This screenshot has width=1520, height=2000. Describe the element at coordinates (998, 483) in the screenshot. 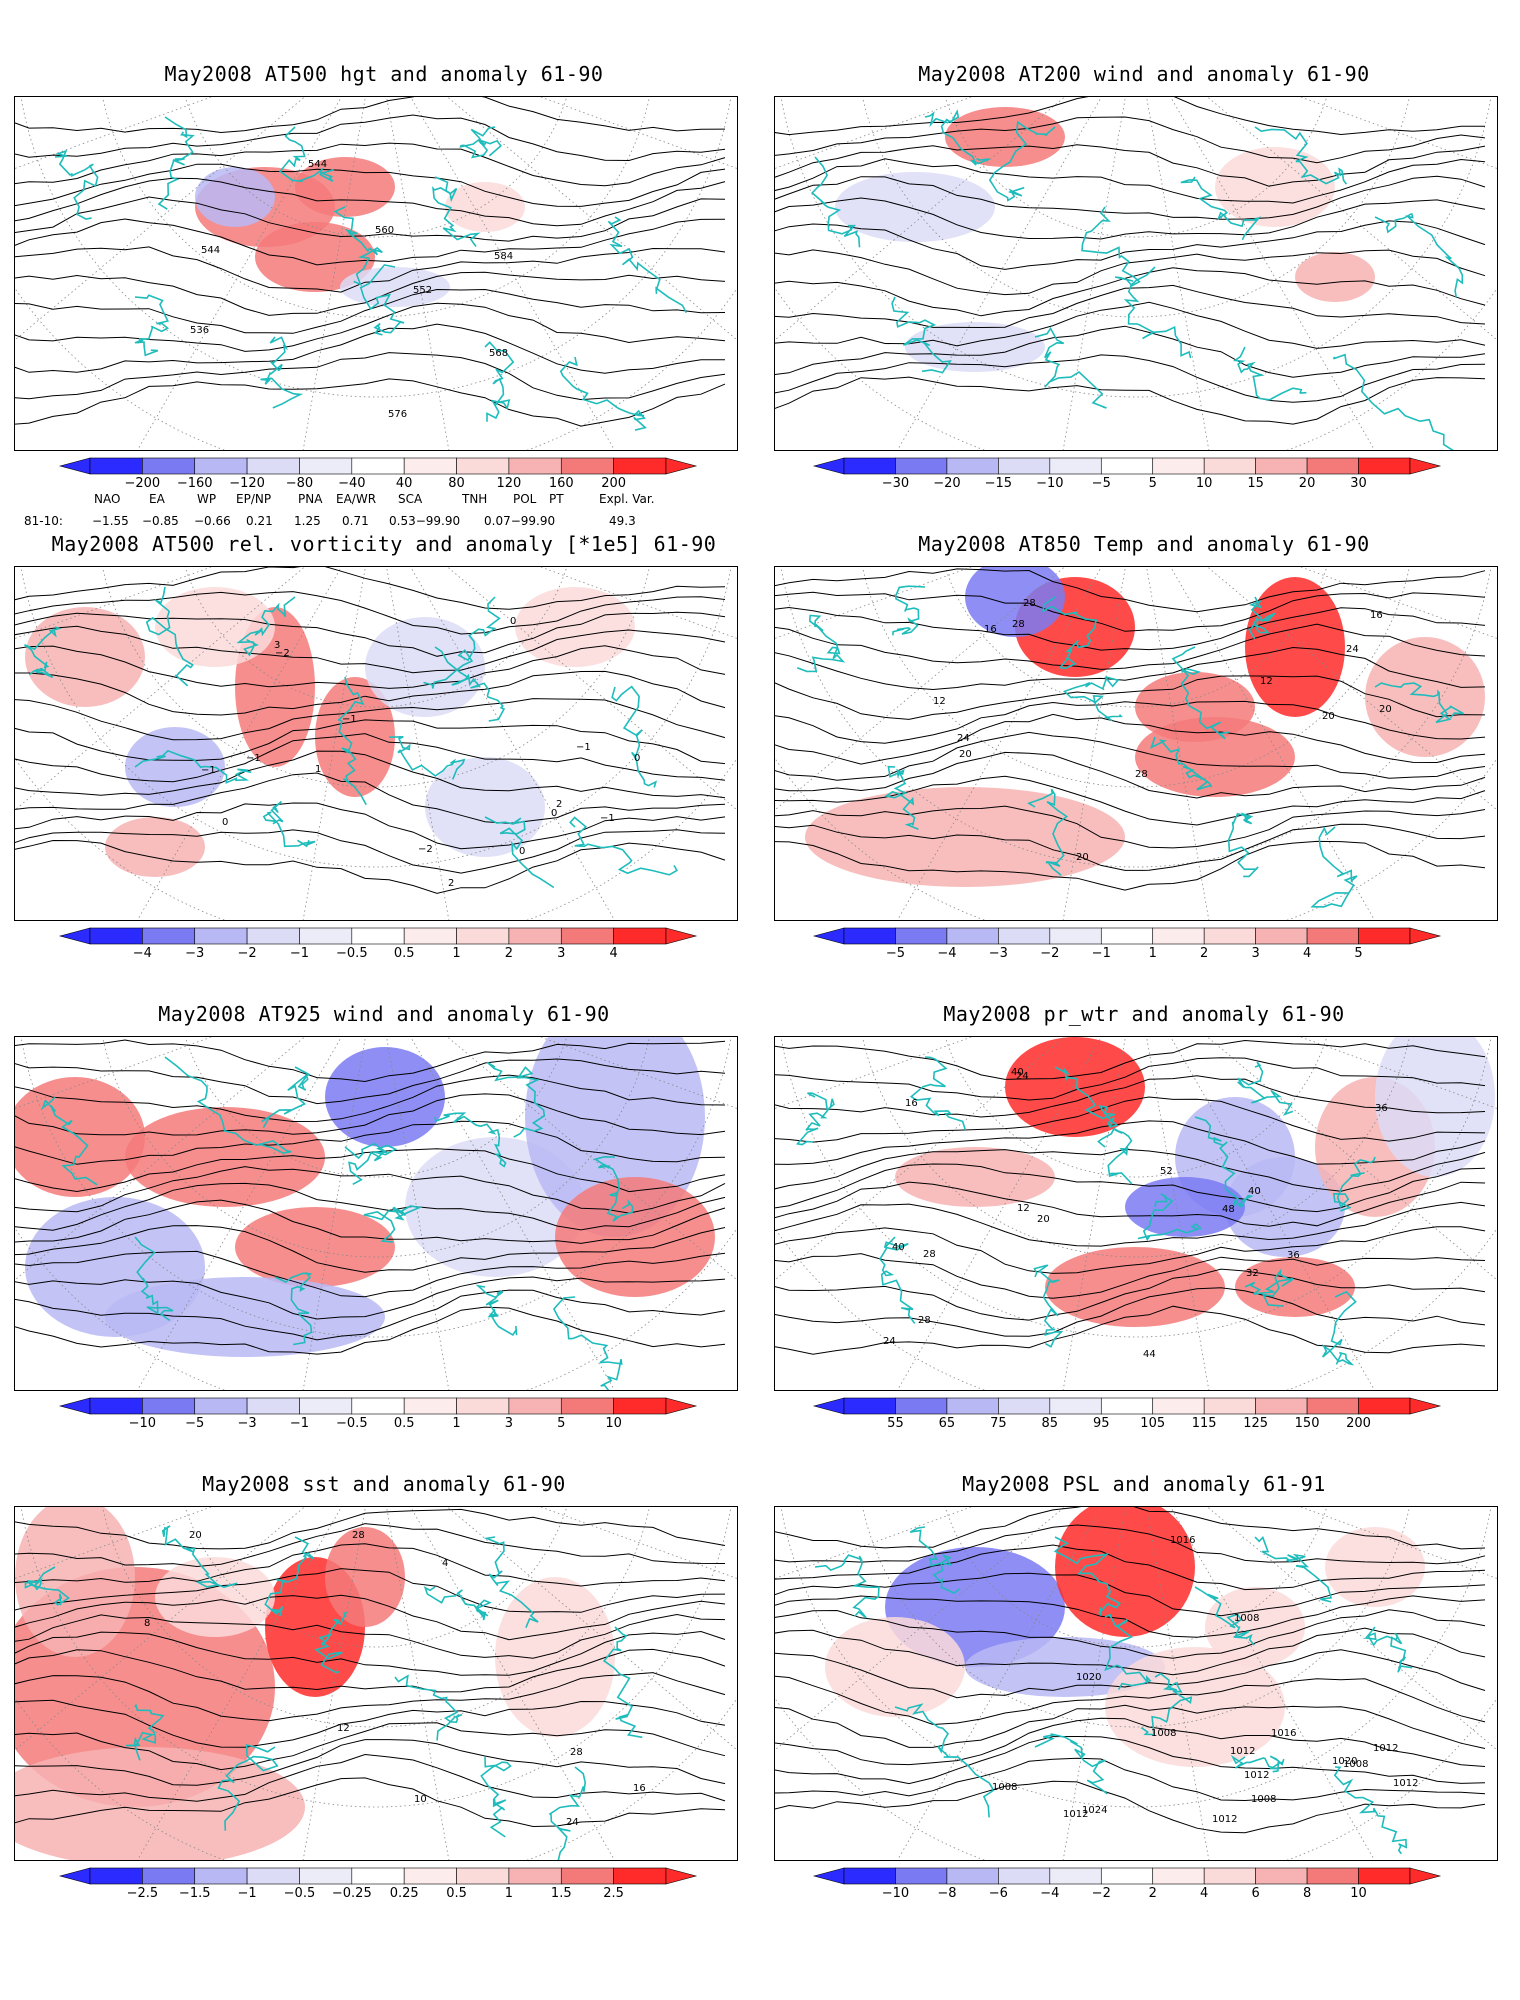

I see `colorbar-tick-label: −15` at that location.